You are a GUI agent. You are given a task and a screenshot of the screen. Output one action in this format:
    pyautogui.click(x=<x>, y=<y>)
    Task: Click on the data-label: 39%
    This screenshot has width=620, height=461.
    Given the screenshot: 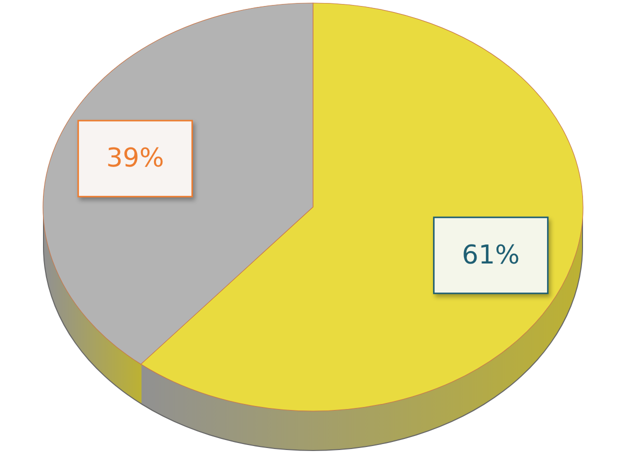 What is the action you would take?
    pyautogui.click(x=135, y=159)
    